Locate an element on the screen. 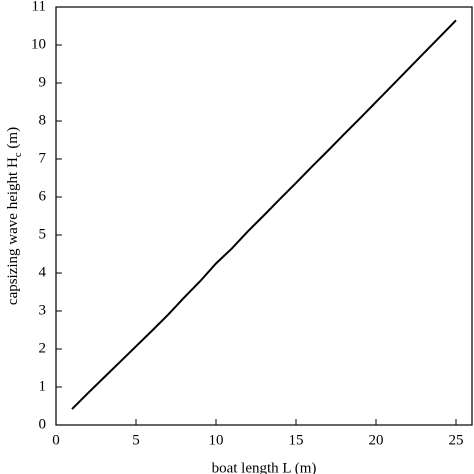 The image size is (474, 474). y-tick-label: 0 is located at coordinates (43, 424).